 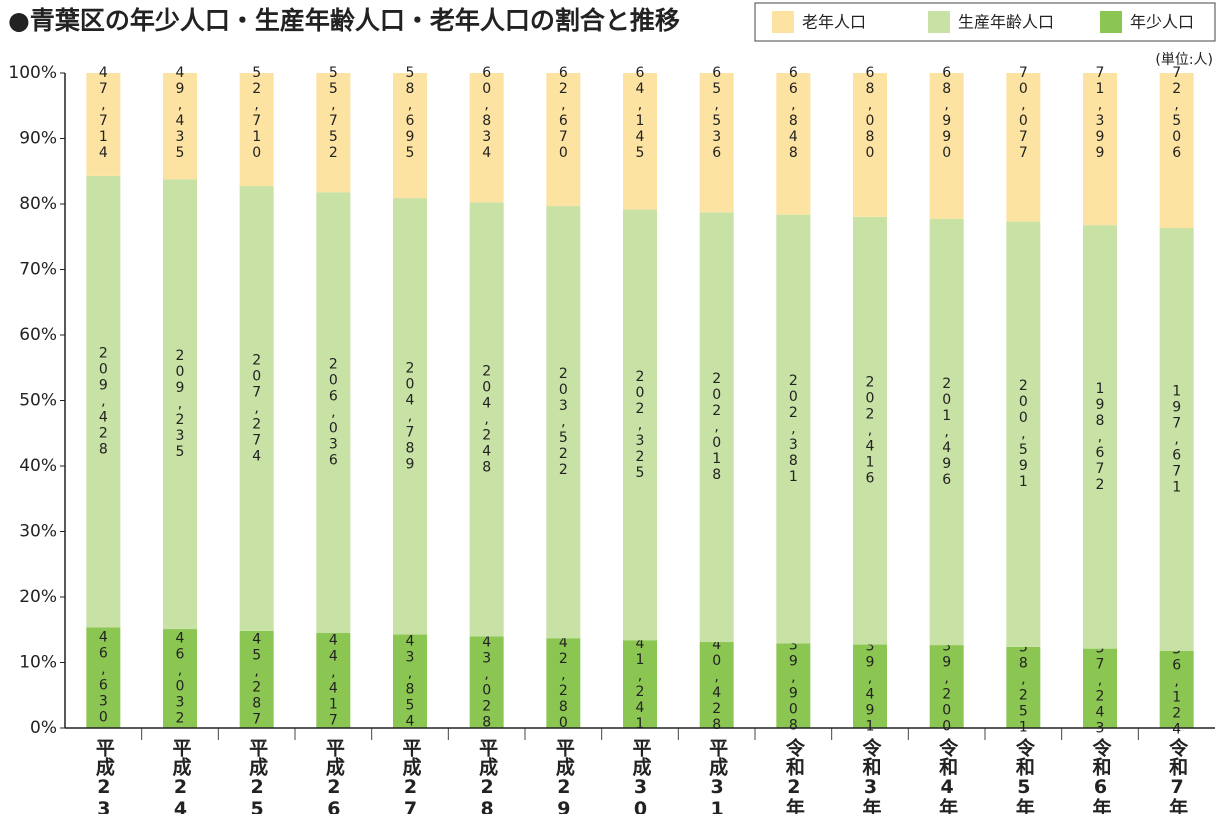 What do you see at coordinates (563, 113) in the screenshot?
I see `data-label: 62,670` at bounding box center [563, 113].